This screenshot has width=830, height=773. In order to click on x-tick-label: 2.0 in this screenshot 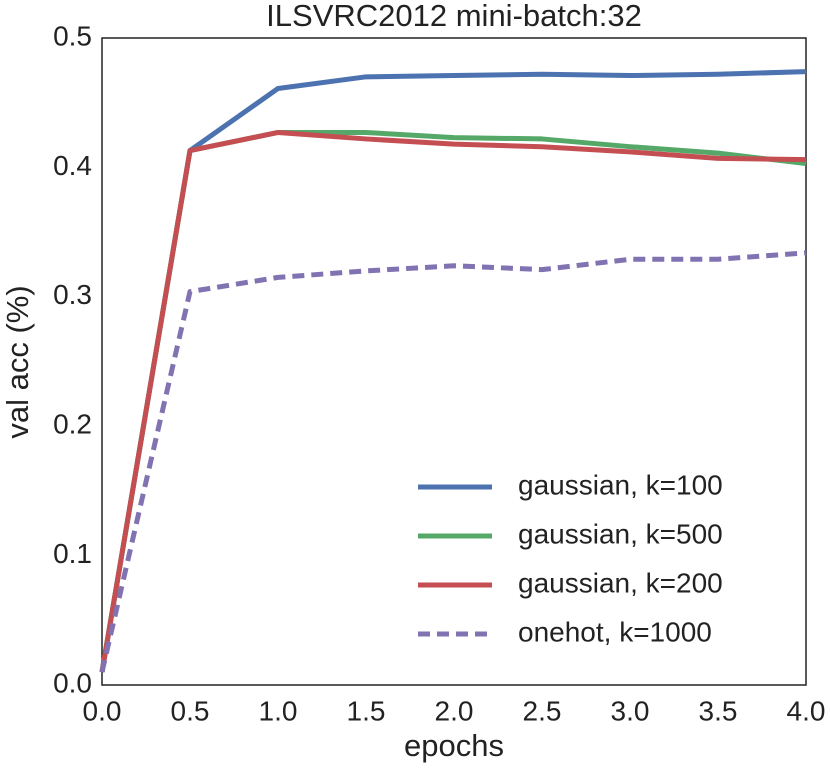, I will do `click(454, 710)`.